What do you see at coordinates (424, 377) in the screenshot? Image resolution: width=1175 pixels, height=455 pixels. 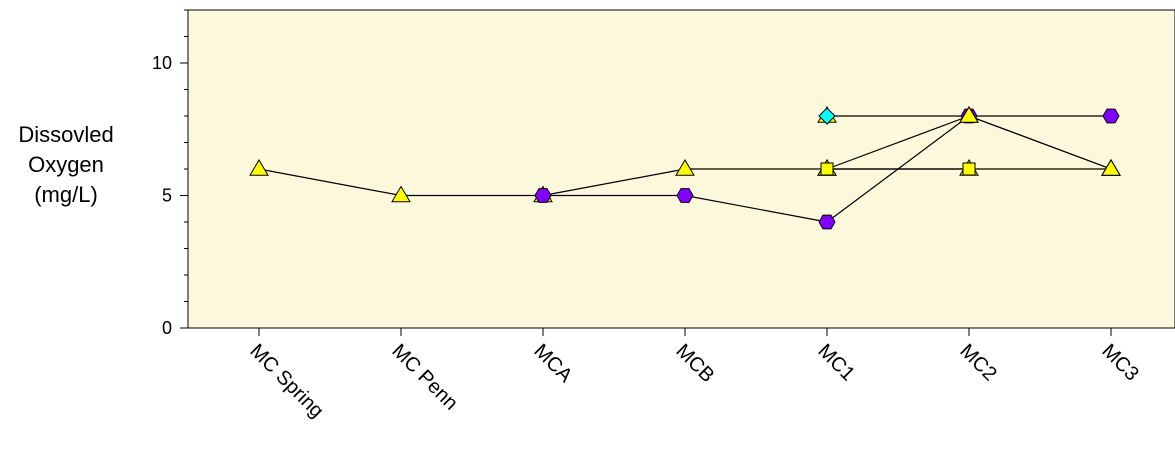 I see `x-tick-label: MC Penn` at bounding box center [424, 377].